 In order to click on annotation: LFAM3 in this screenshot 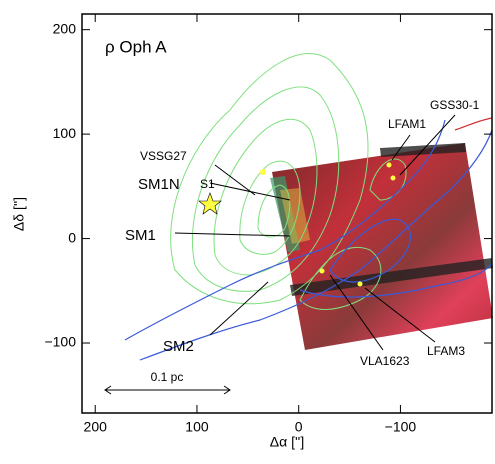, I will do `click(446, 351)`.